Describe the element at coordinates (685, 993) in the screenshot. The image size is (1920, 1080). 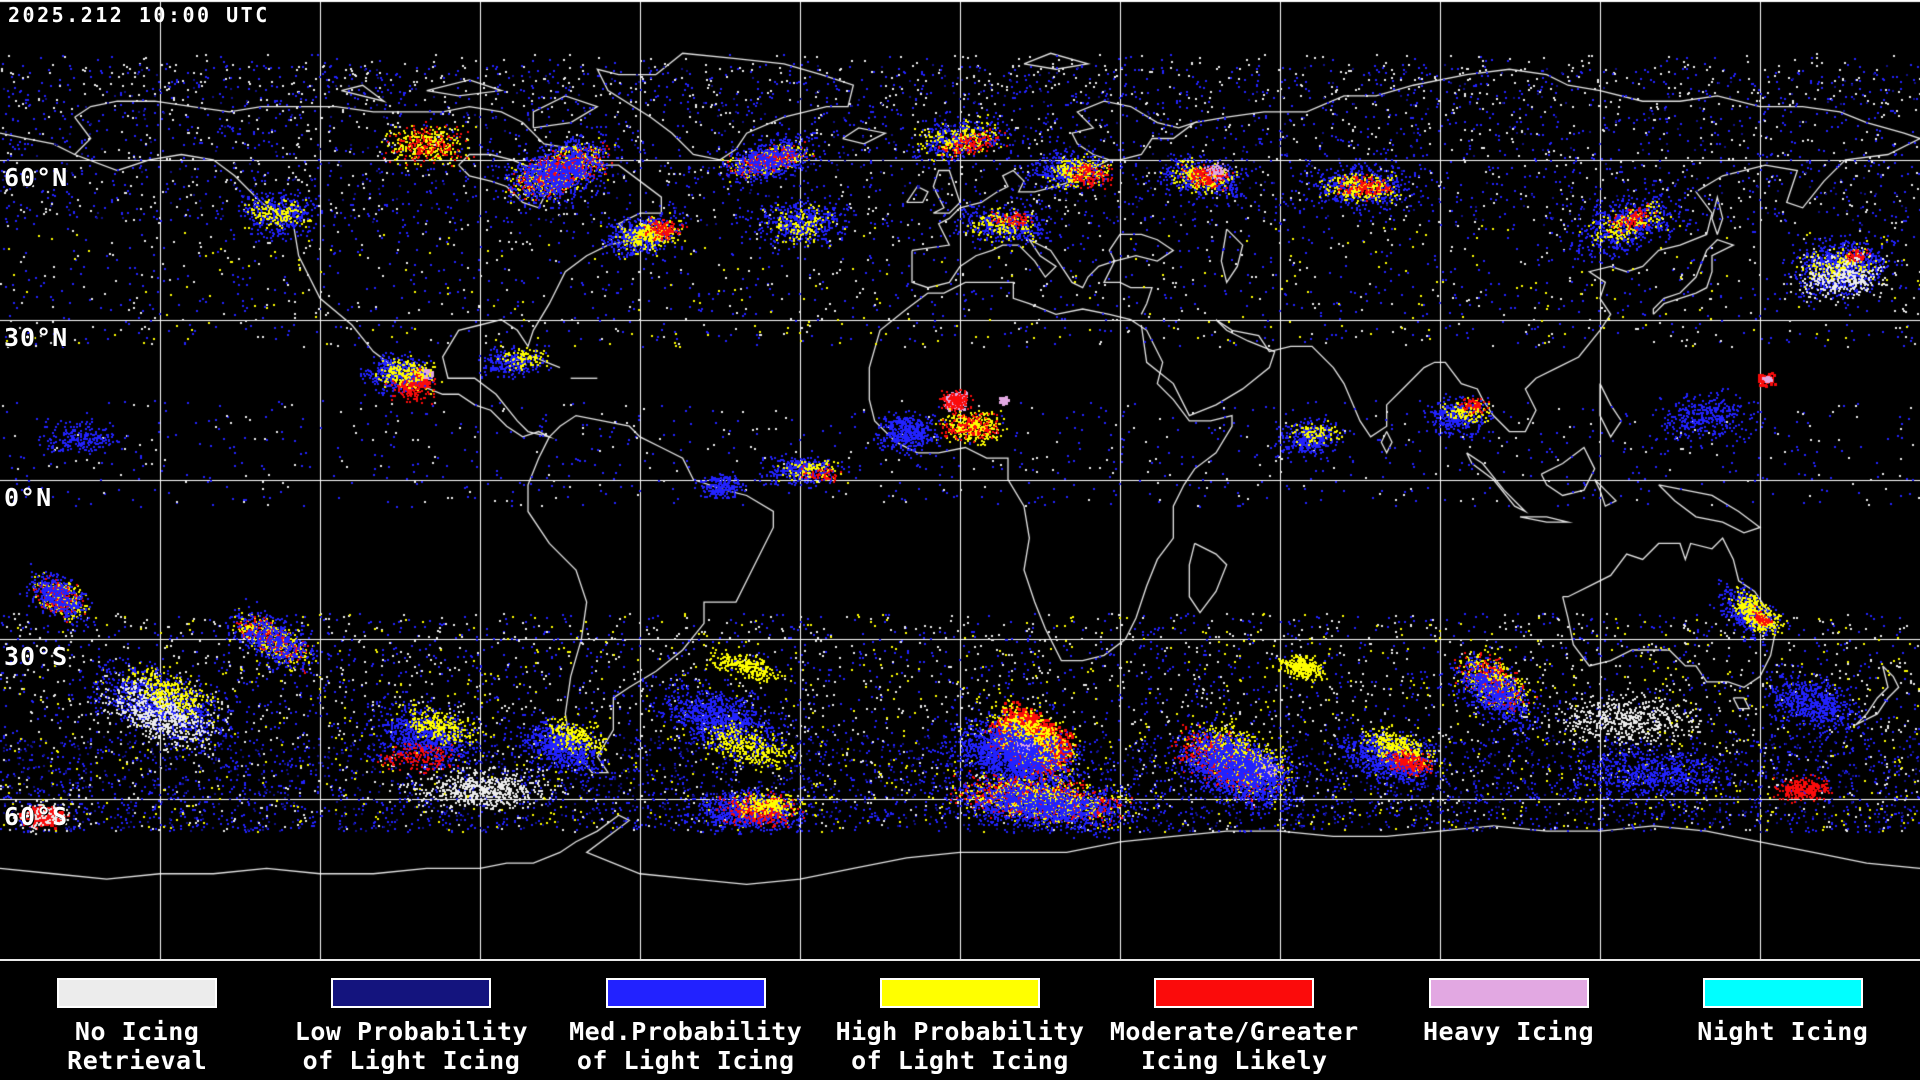
I see `med-prob-light-icing-swatch` at that location.